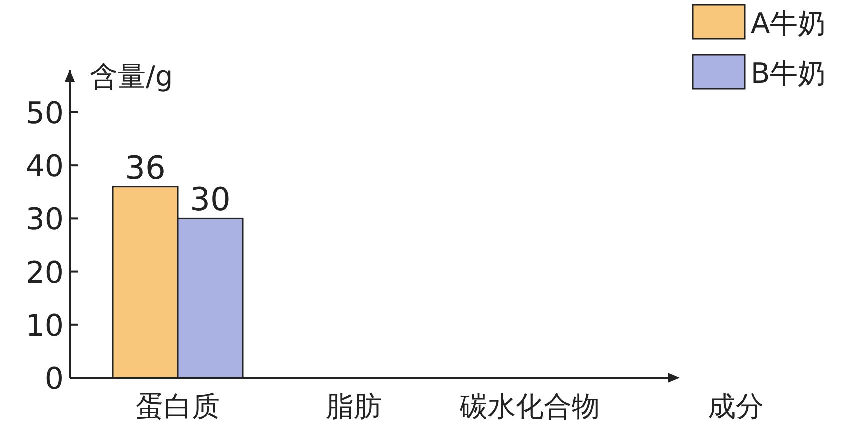 The image size is (858, 432). What do you see at coordinates (45, 114) in the screenshot?
I see `y-tick-label: 50` at bounding box center [45, 114].